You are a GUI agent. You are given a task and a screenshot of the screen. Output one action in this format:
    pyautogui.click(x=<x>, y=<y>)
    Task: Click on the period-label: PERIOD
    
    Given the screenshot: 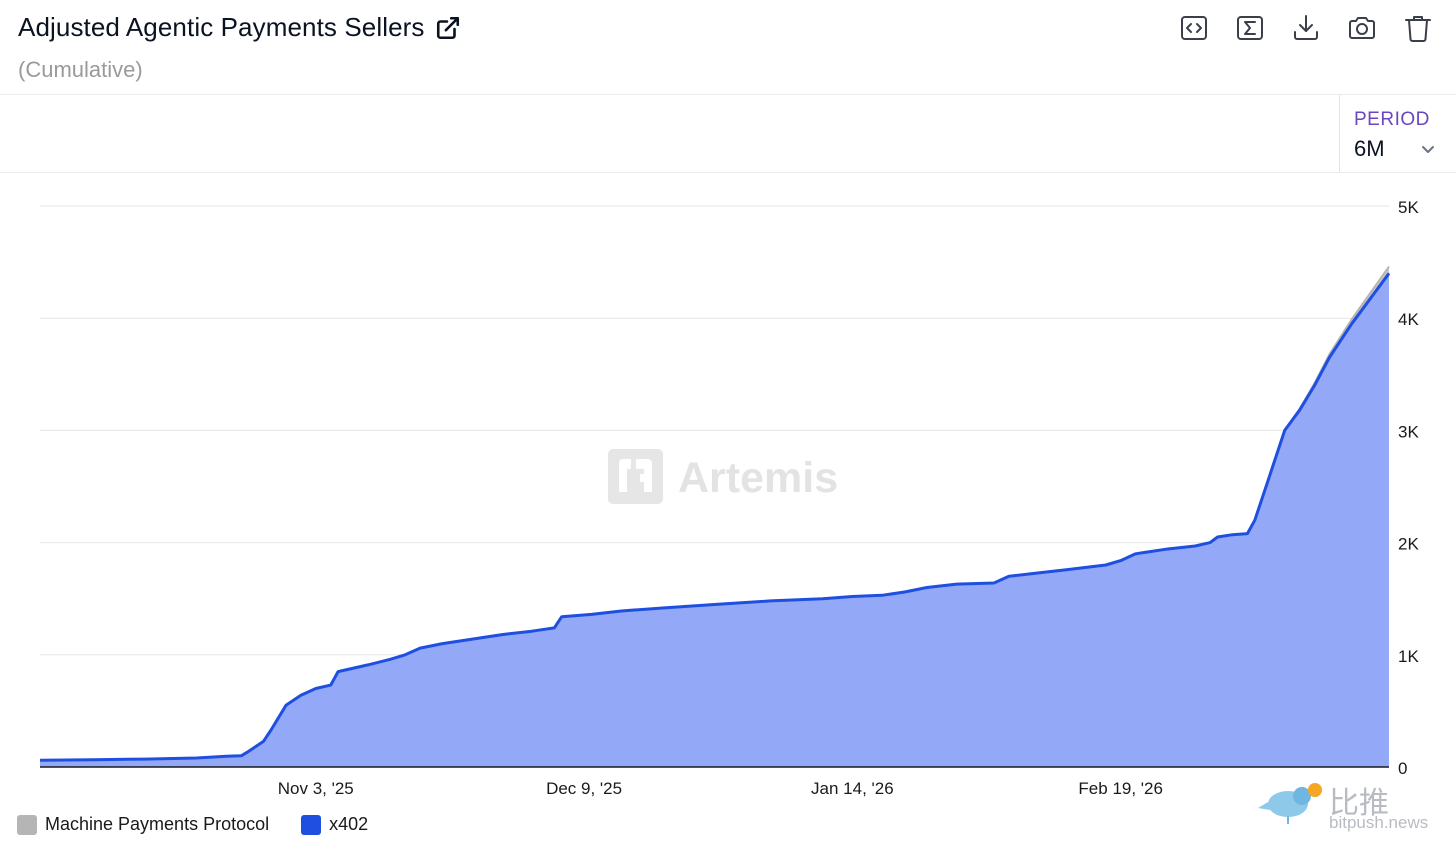 What is the action you would take?
    pyautogui.click(x=1392, y=119)
    